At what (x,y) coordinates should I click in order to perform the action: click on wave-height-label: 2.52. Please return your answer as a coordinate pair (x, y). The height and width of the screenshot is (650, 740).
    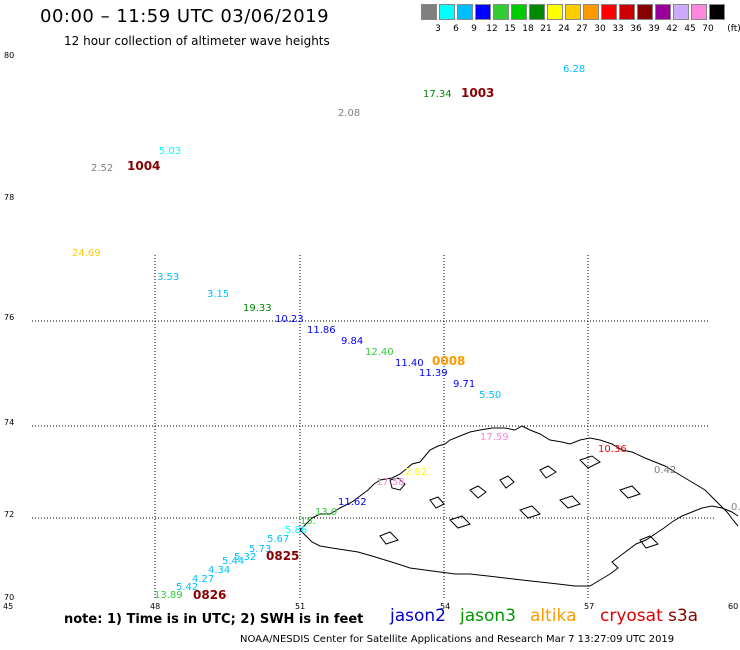
    Looking at the image, I should click on (102, 168).